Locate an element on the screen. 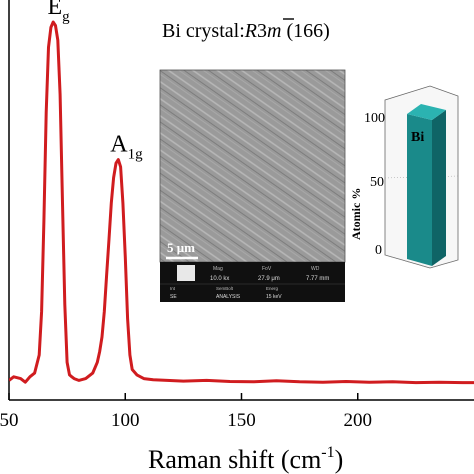  x-tick-label-50: 50 is located at coordinates (9, 420).